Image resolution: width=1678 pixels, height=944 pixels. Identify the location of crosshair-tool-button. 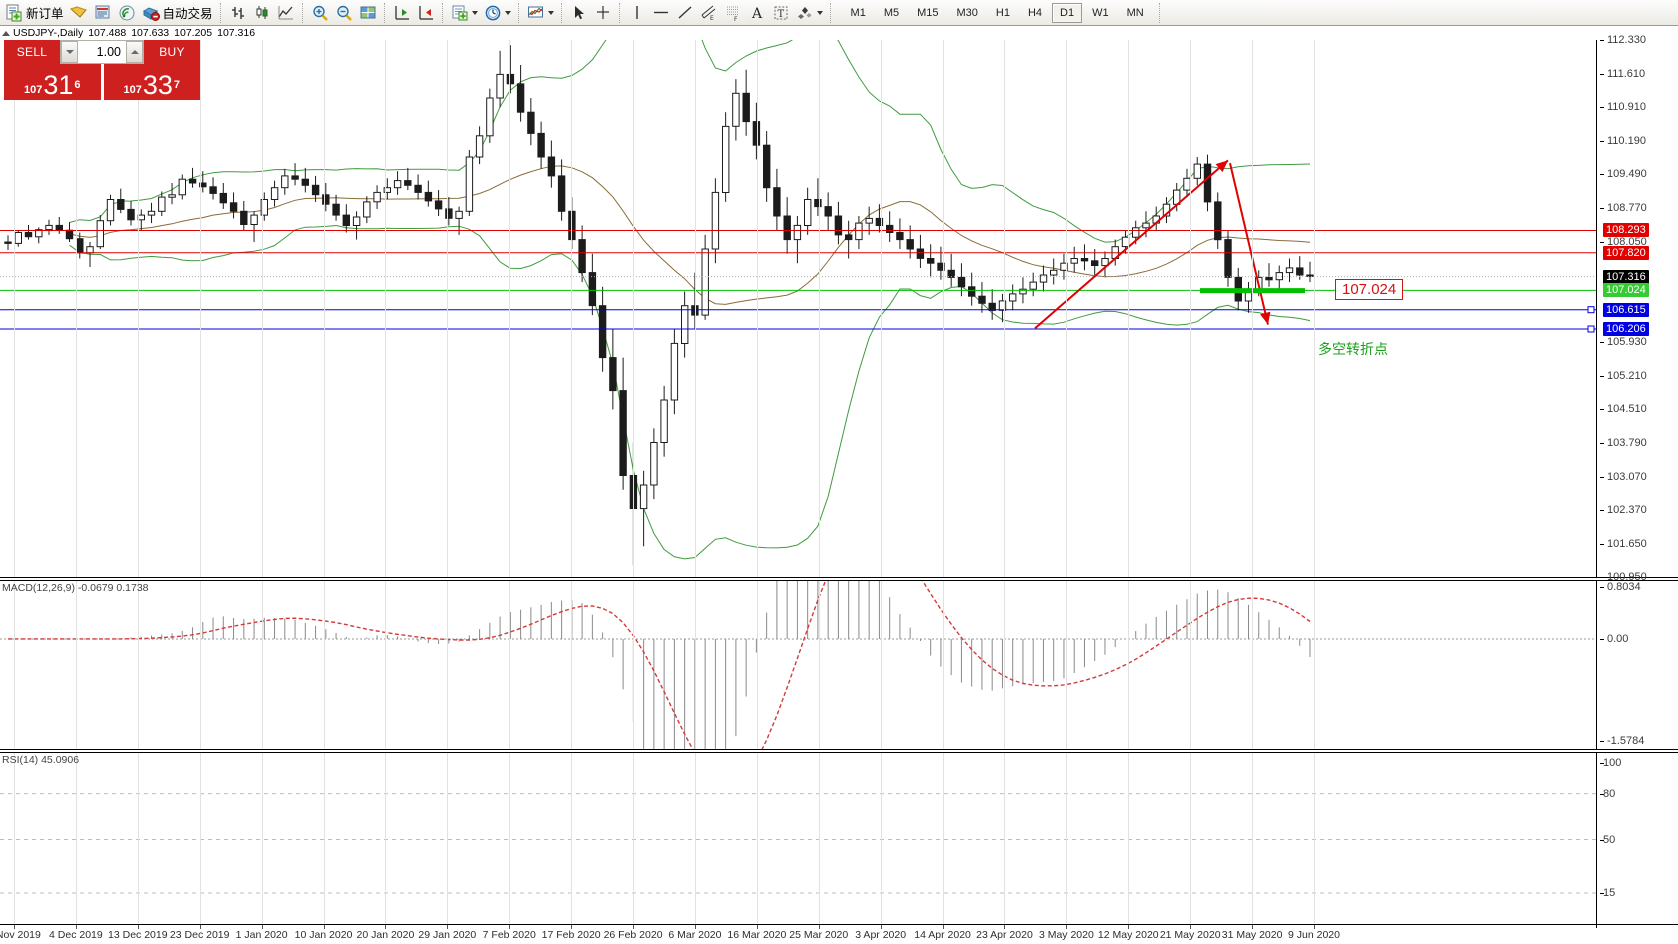
(603, 13).